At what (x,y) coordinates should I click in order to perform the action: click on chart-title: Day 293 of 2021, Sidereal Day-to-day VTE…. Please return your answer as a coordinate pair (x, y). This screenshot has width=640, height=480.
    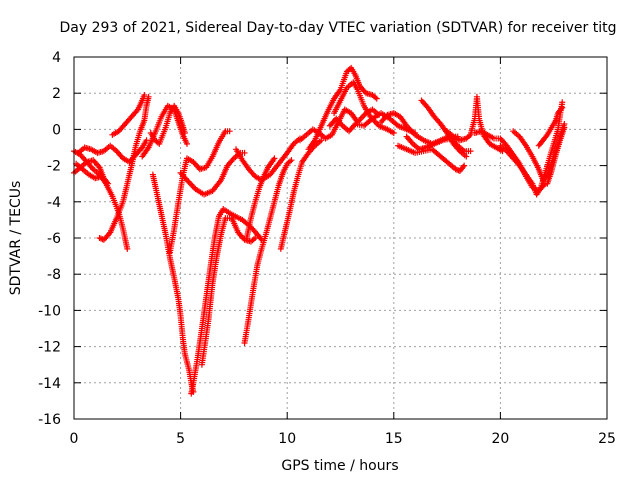
    Looking at the image, I should click on (338, 28).